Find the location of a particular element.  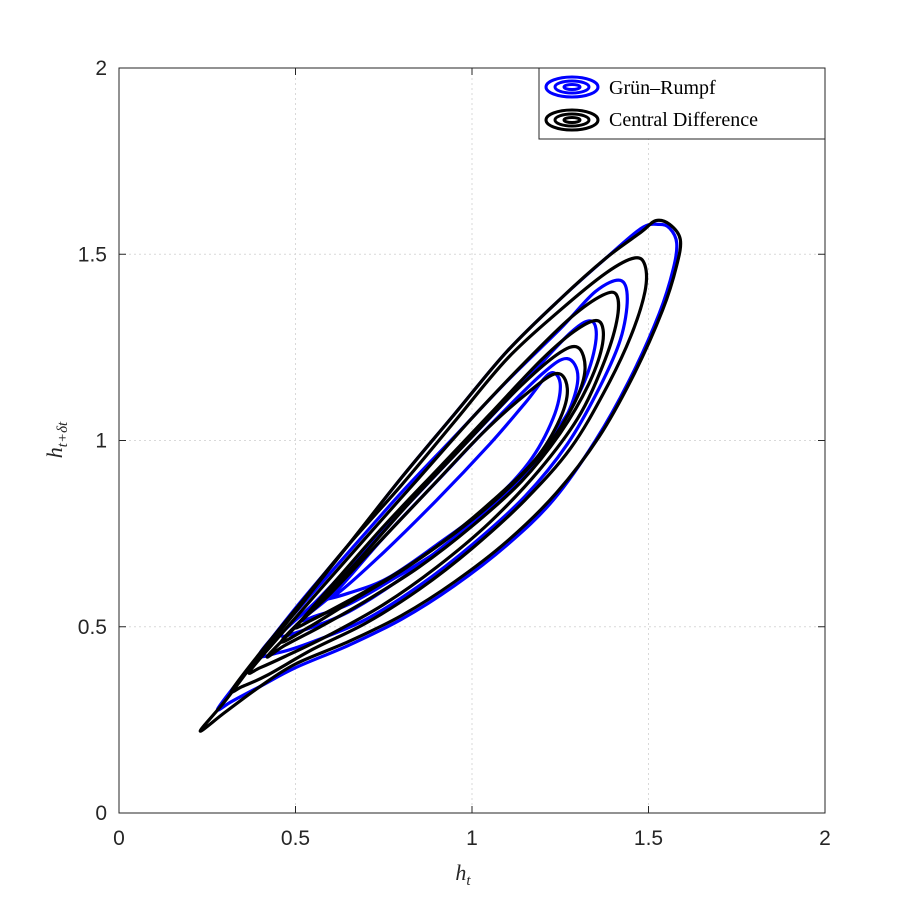

x-axis-label: ht is located at coordinates (463, 874).